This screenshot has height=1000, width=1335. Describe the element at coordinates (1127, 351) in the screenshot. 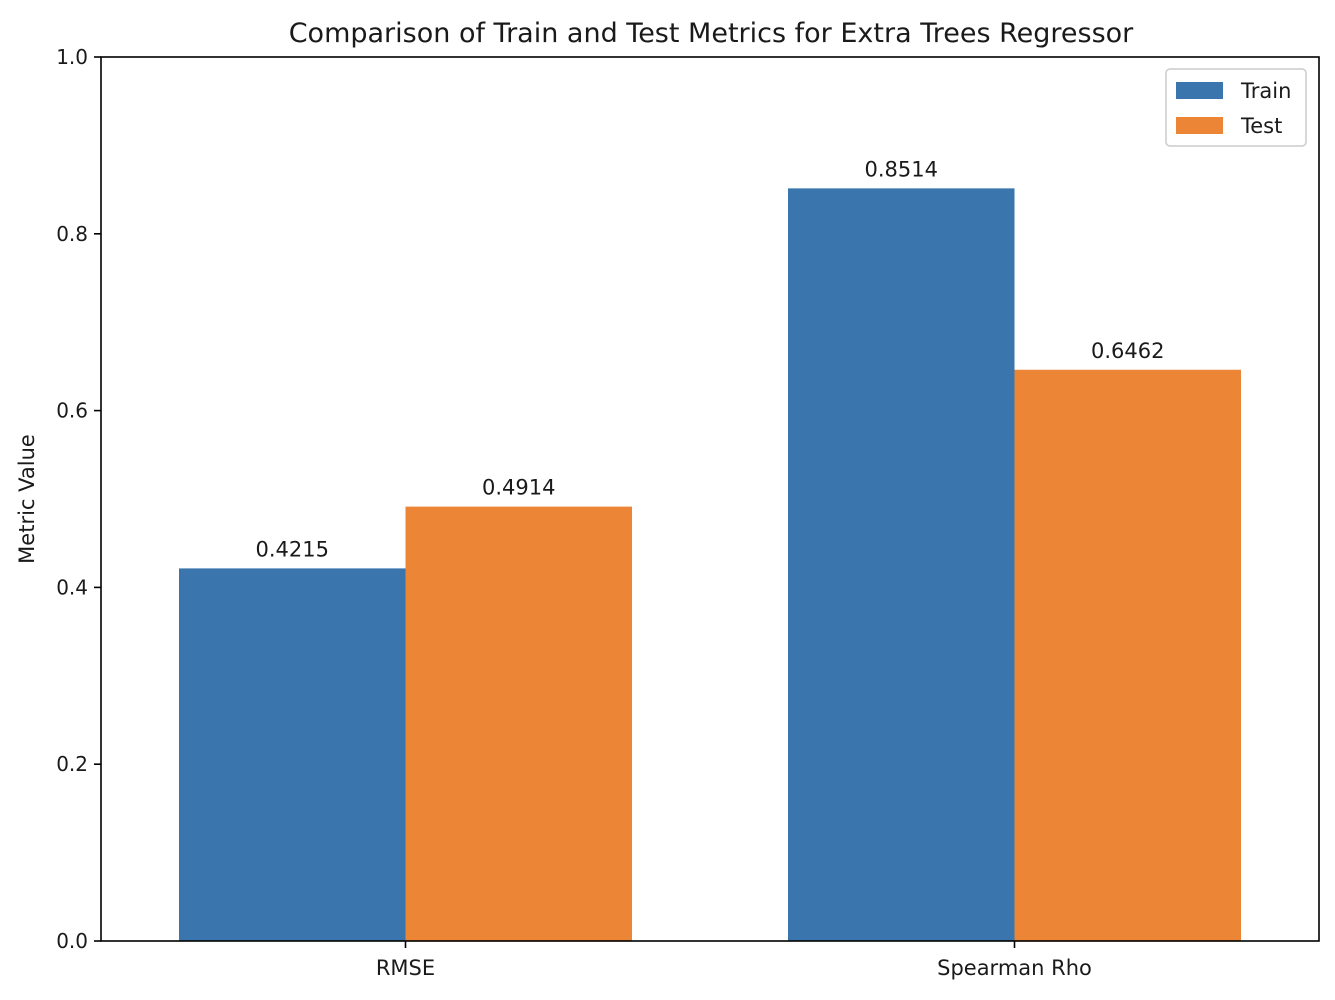

I see `bar-value-label: 0.6462` at that location.